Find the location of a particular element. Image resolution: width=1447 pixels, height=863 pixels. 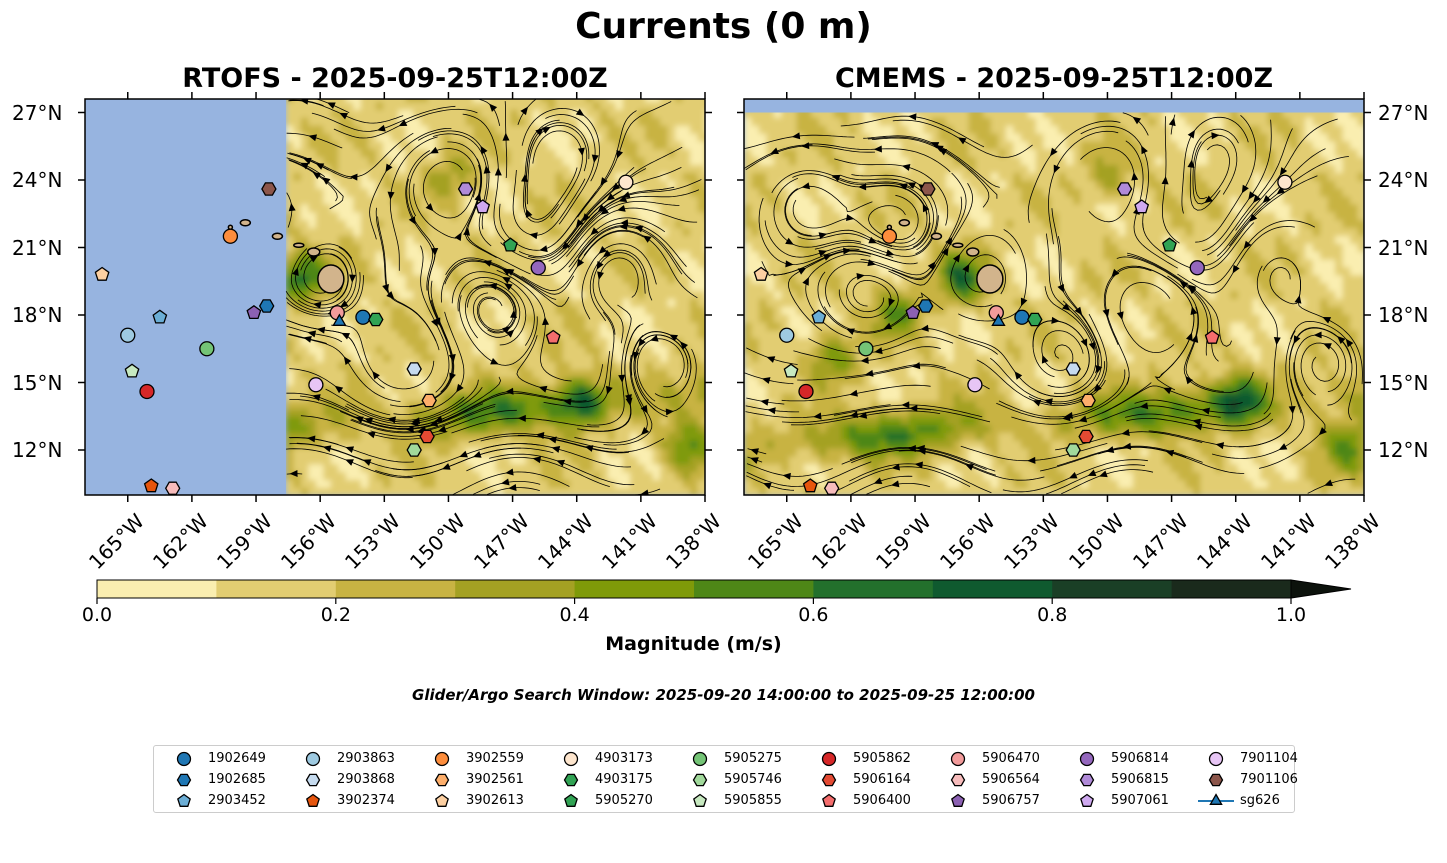

lat-label-left: 24°N is located at coordinates (37, 180).